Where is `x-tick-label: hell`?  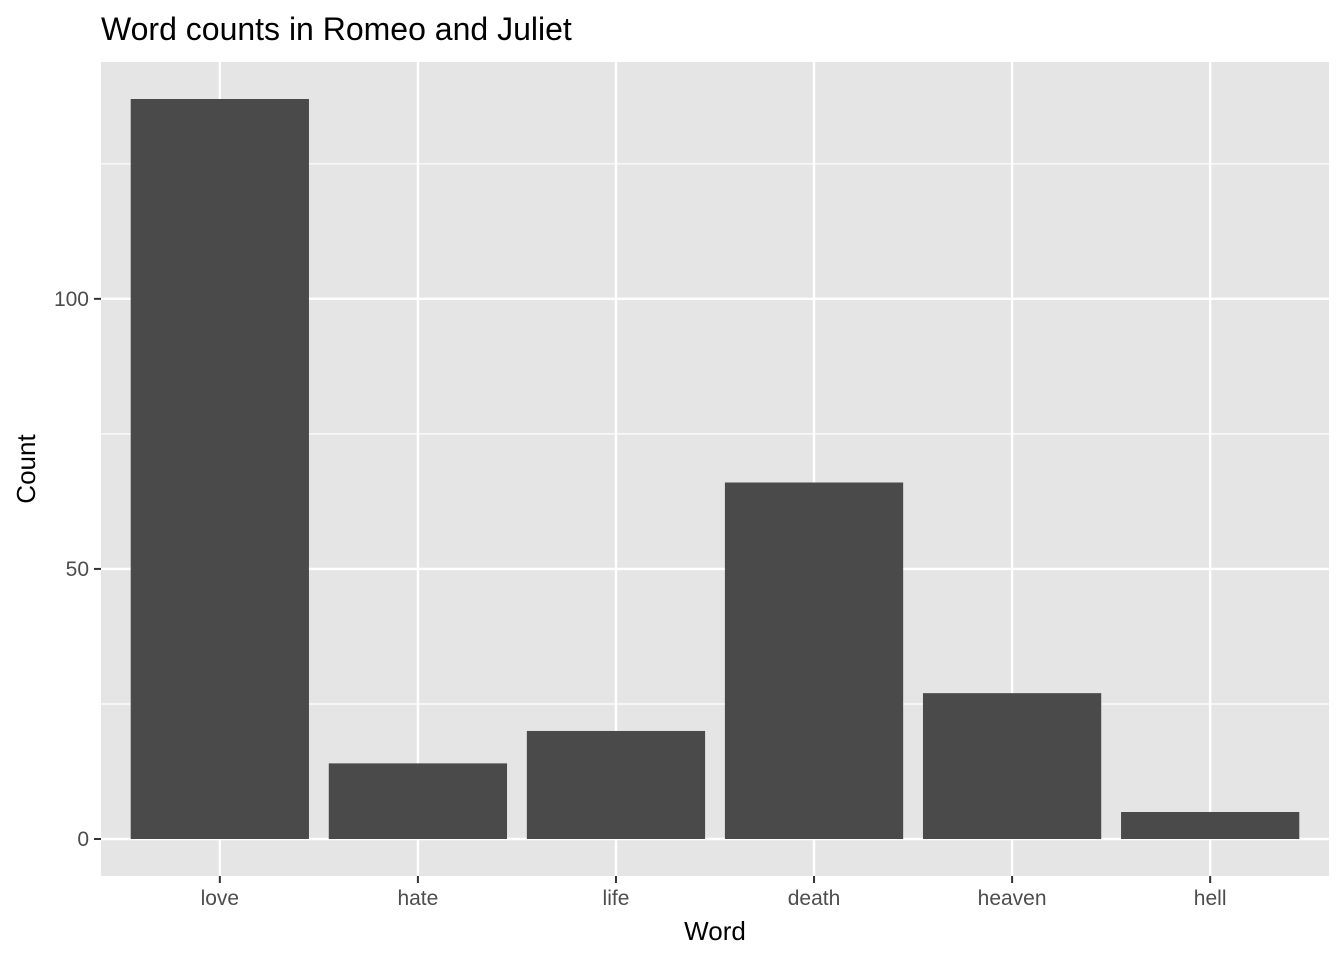
x-tick-label: hell is located at coordinates (1210, 898).